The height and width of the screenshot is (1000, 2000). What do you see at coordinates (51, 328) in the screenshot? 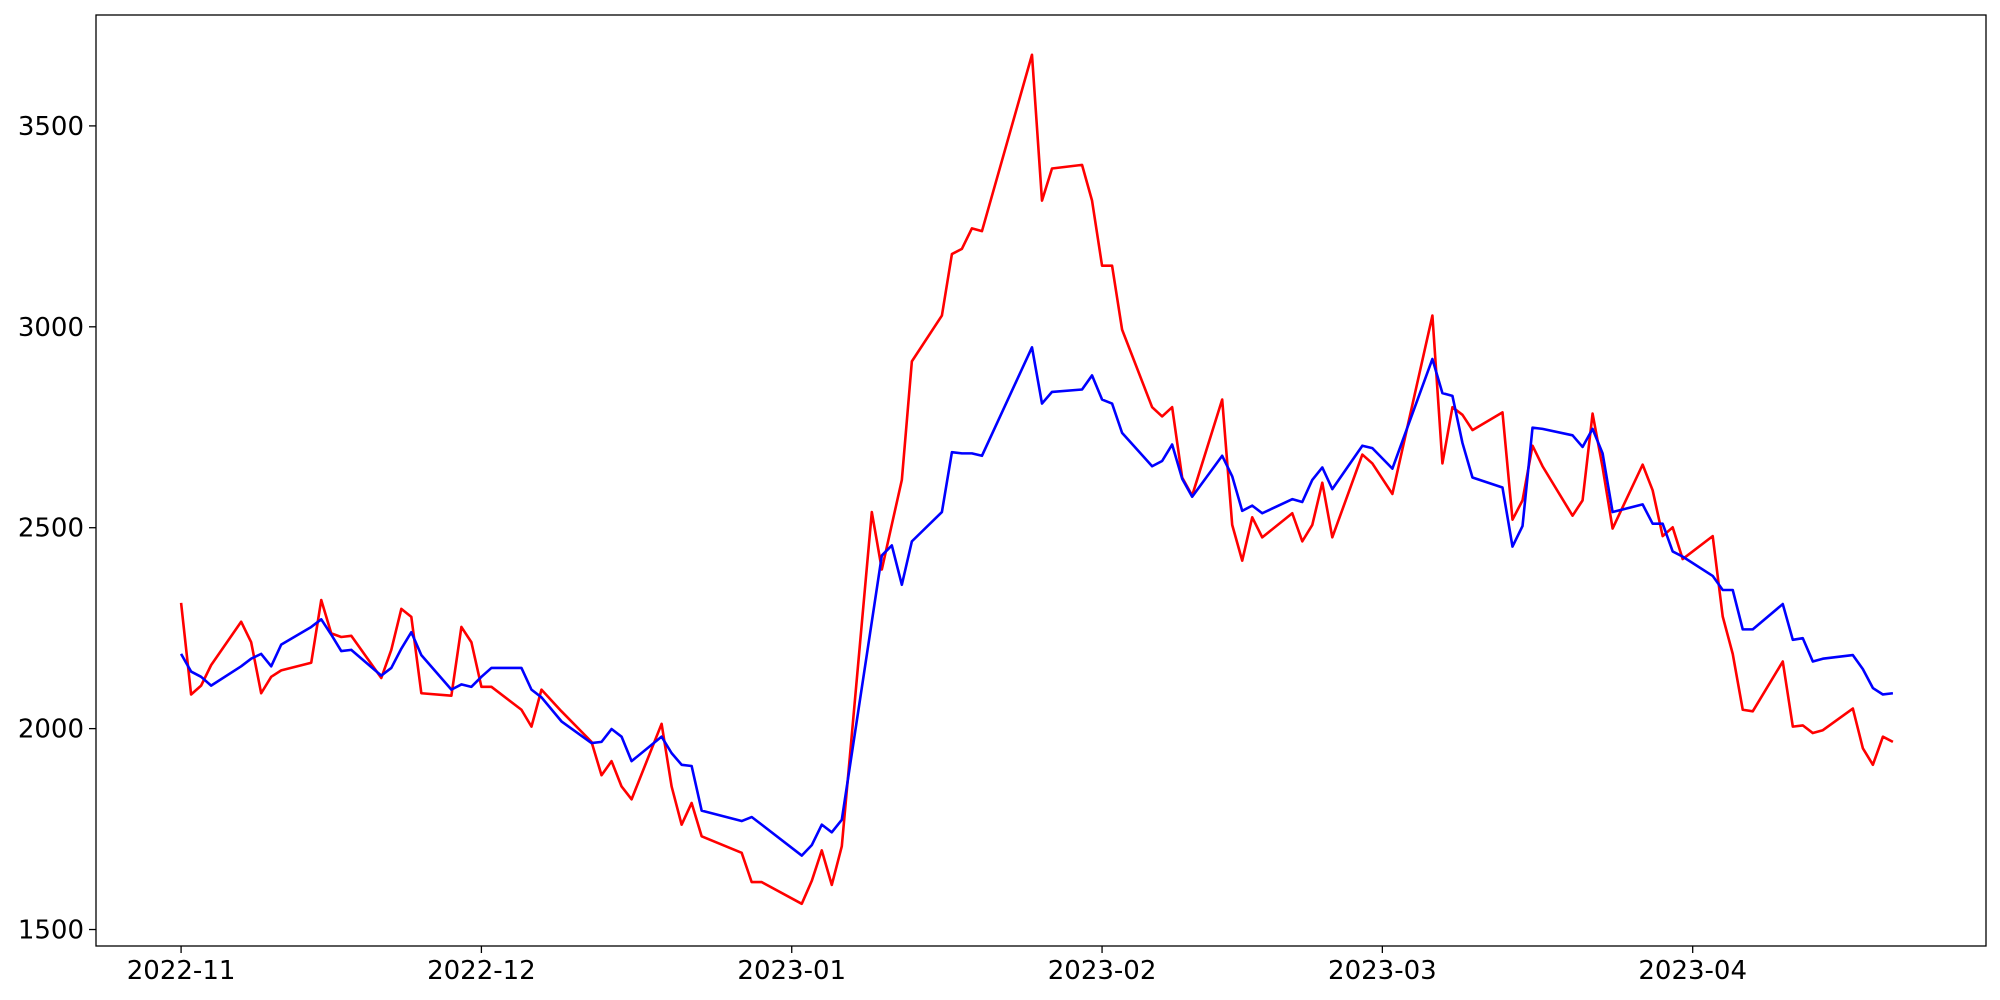
I see `y-tick-label: 3000` at bounding box center [51, 328].